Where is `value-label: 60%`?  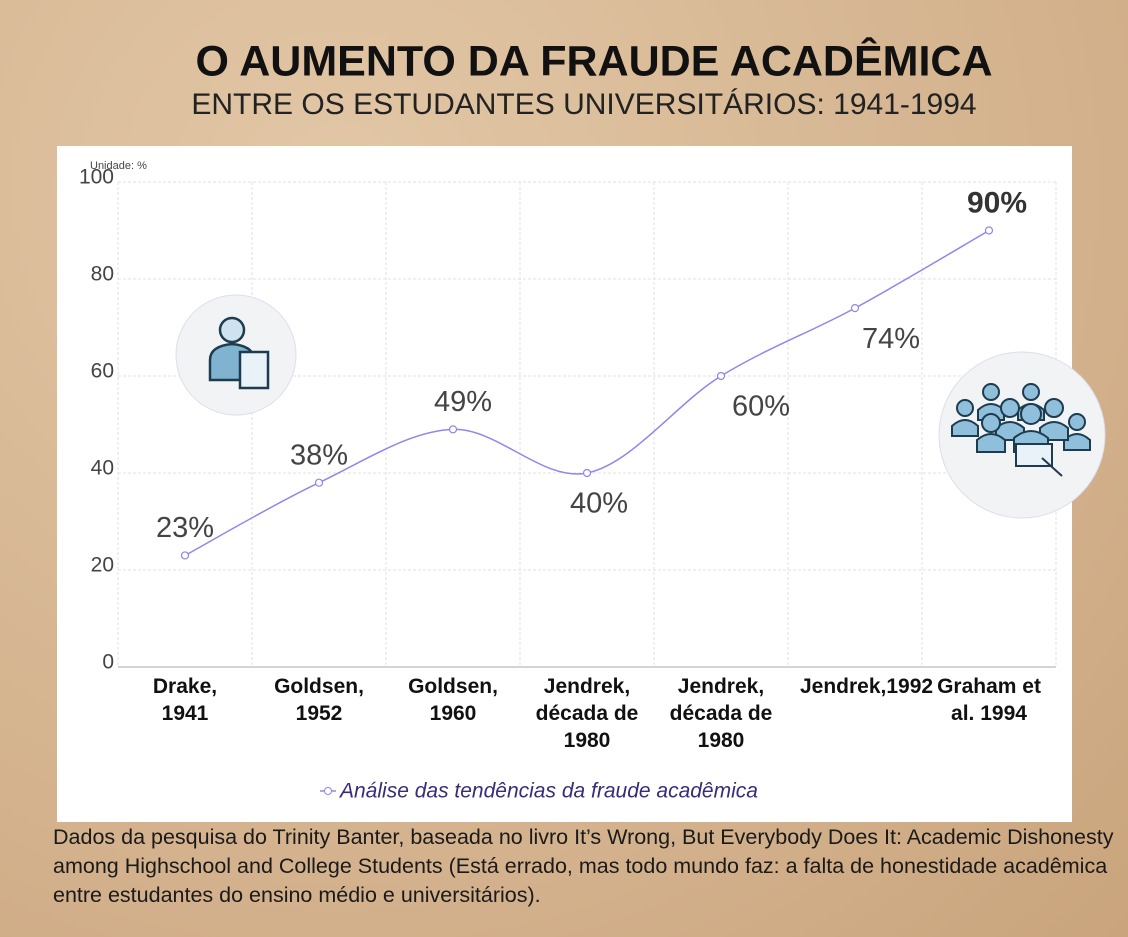 value-label: 60% is located at coordinates (761, 407).